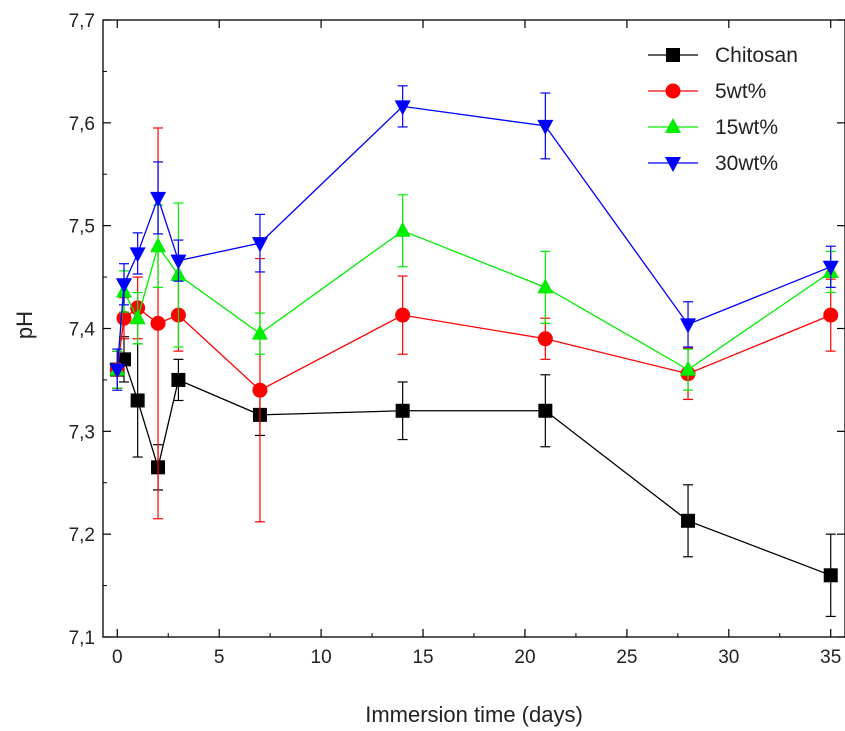 This screenshot has height=731, width=845. What do you see at coordinates (24, 325) in the screenshot?
I see `y-axis-title: pH` at bounding box center [24, 325].